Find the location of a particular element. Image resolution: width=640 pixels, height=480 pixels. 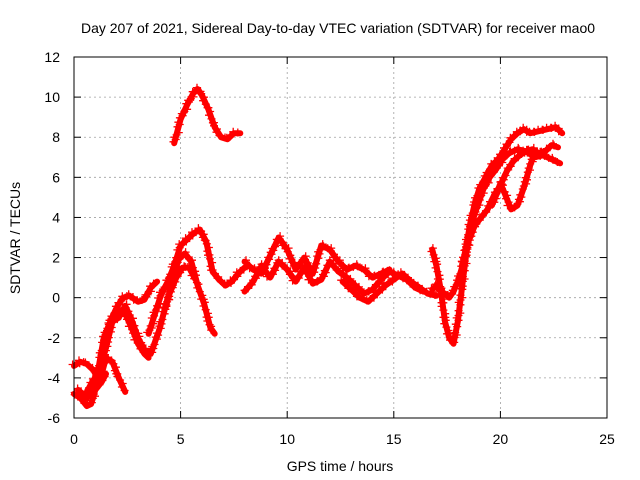

y-tick-label: -2 is located at coordinates (54, 338).